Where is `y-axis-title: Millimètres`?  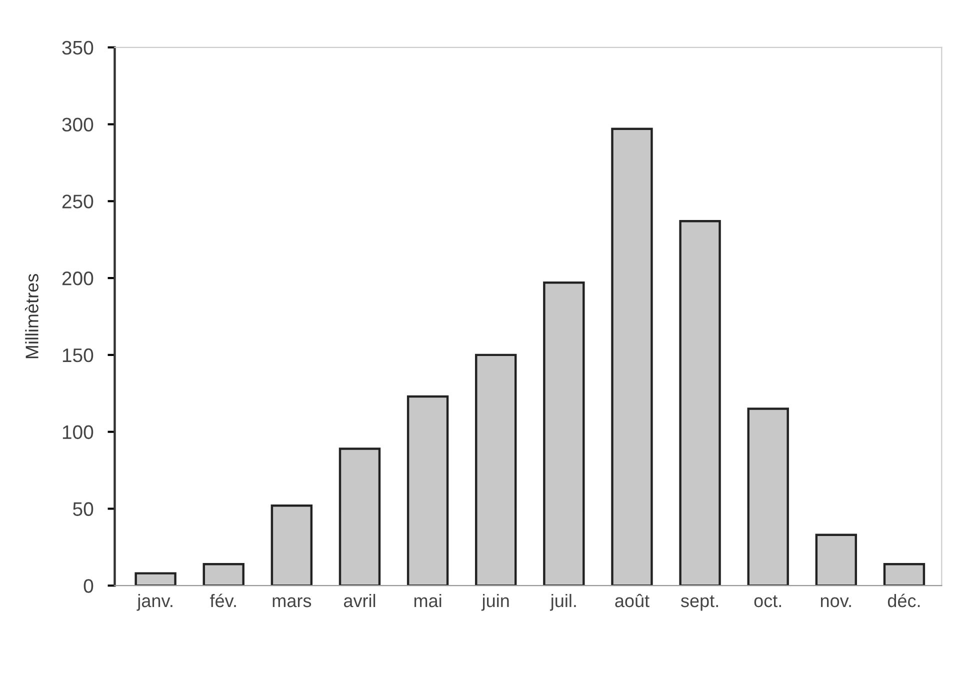
y-axis-title: Millimètres is located at coordinates (31, 316).